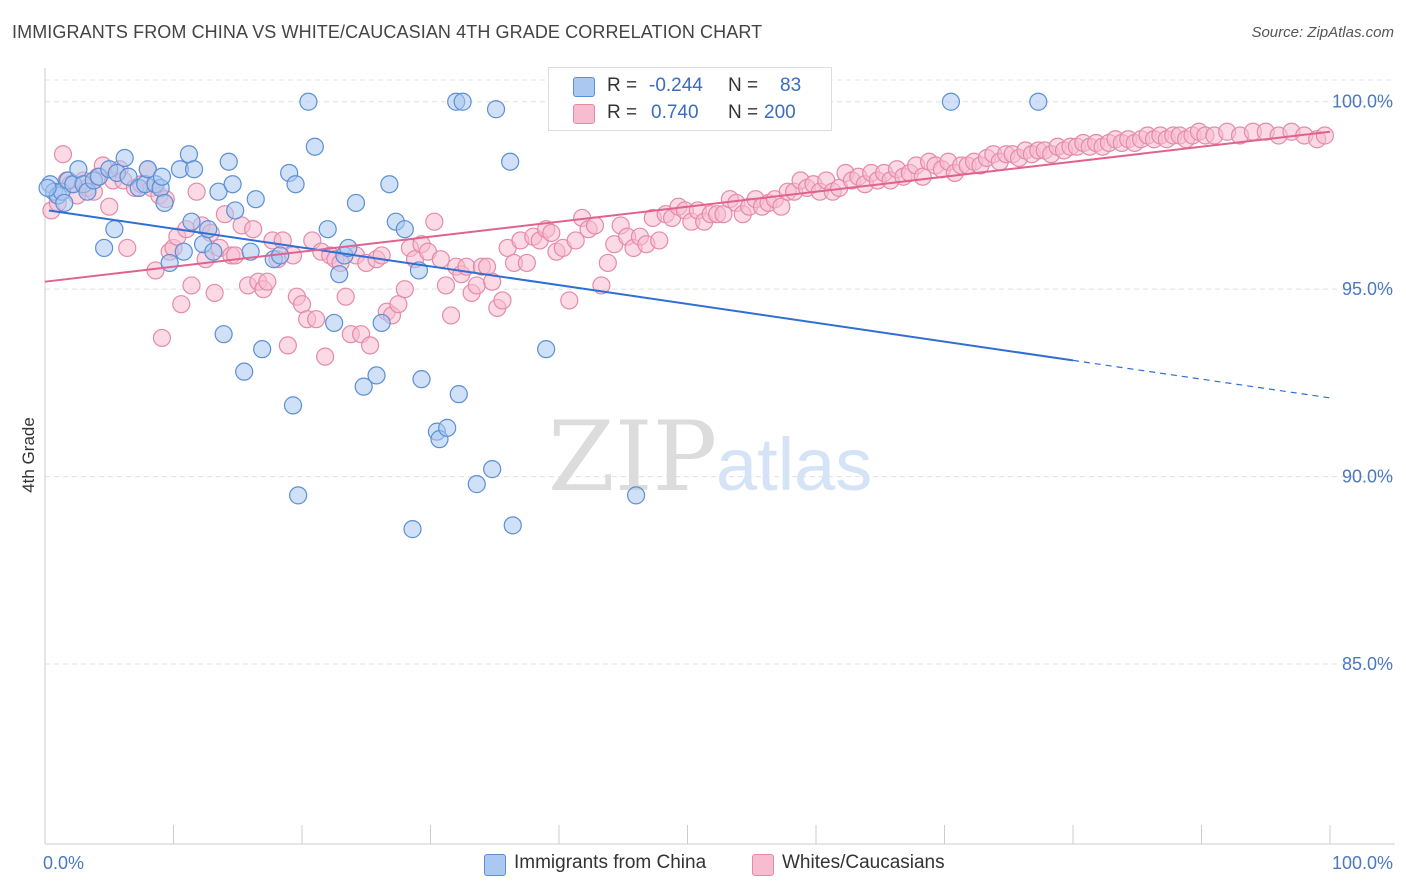 The image size is (1406, 892). Describe the element at coordinates (28, 455) in the screenshot. I see `y-axis-label: 4th Grade` at that location.